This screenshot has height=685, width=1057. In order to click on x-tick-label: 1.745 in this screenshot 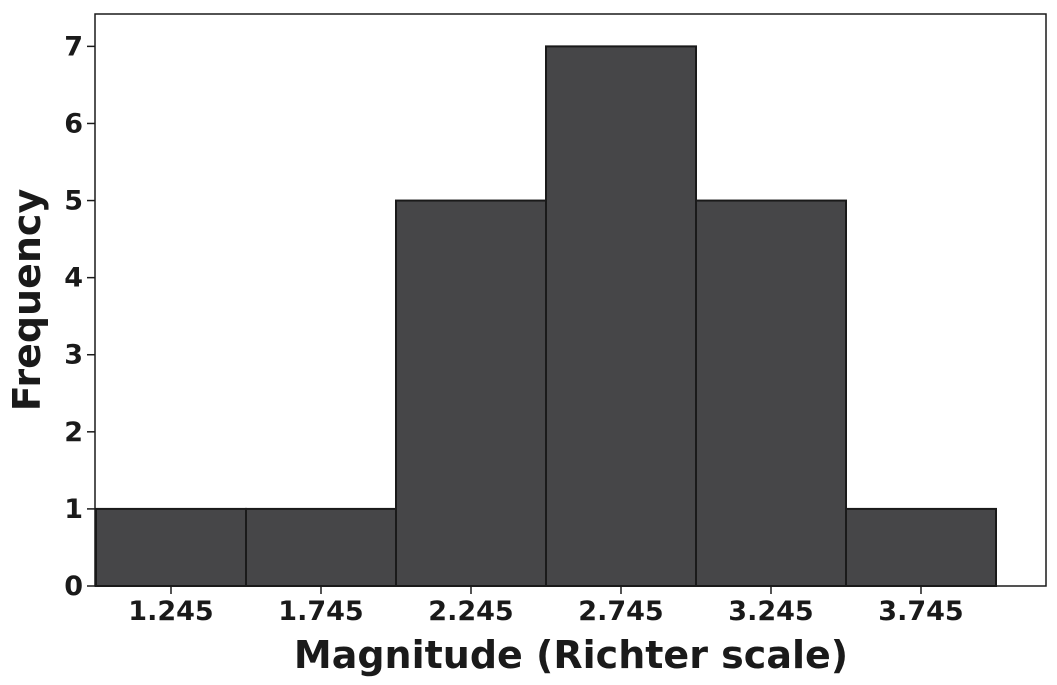, I will do `click(320, 611)`.